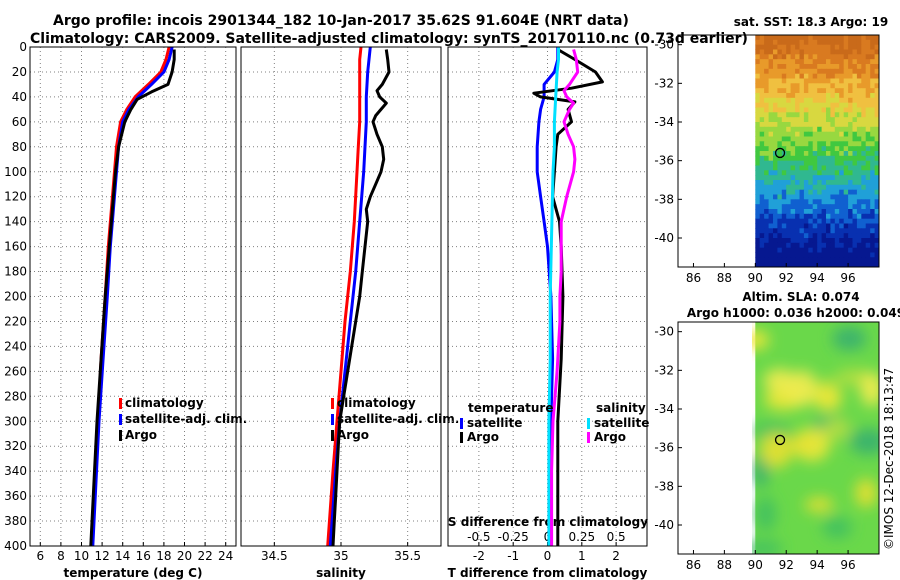  Describe the element at coordinates (15, 421) in the screenshot. I see `depth-tick-label: 300` at that location.